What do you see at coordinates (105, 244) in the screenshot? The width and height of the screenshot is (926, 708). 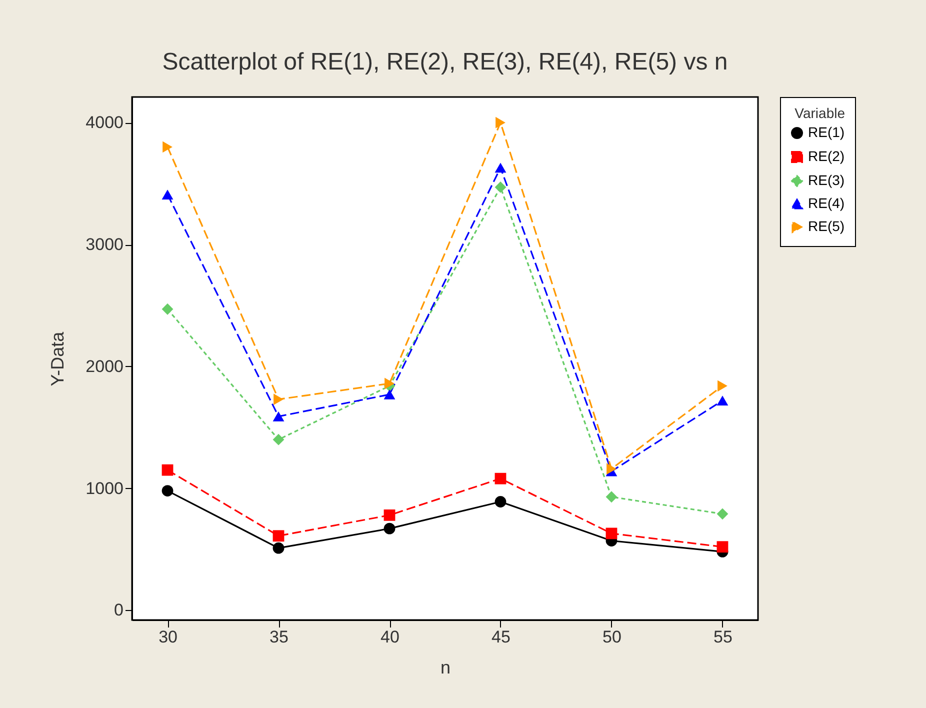 I see `y-tick-label: 3000` at bounding box center [105, 244].